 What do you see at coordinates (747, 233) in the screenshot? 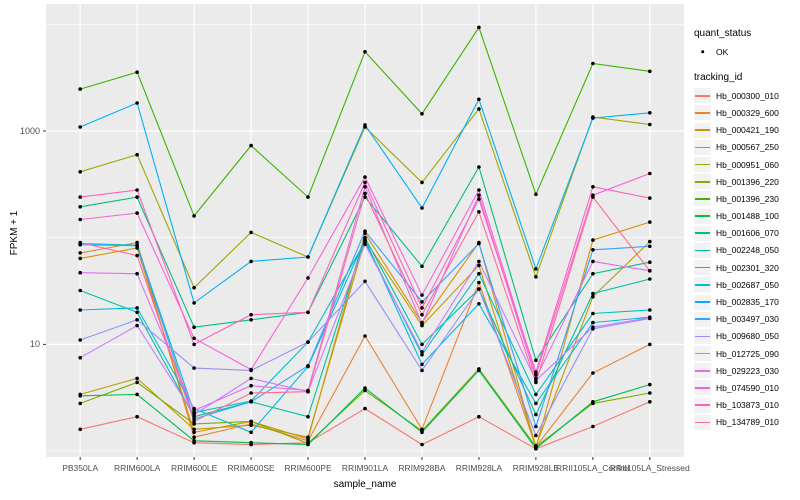
I see `legend-label: Hb_001606_070` at bounding box center [747, 233].